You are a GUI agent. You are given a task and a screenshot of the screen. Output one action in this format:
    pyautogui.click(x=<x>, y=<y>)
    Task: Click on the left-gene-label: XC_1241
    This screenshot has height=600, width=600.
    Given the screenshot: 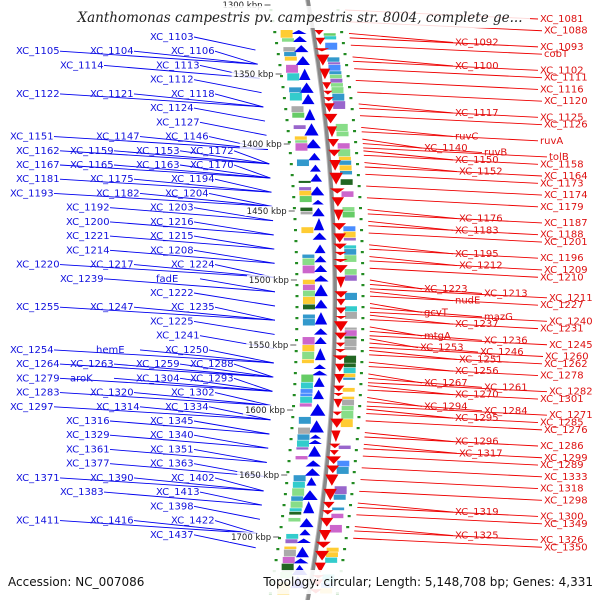 What is the action you would take?
    pyautogui.click(x=178, y=336)
    